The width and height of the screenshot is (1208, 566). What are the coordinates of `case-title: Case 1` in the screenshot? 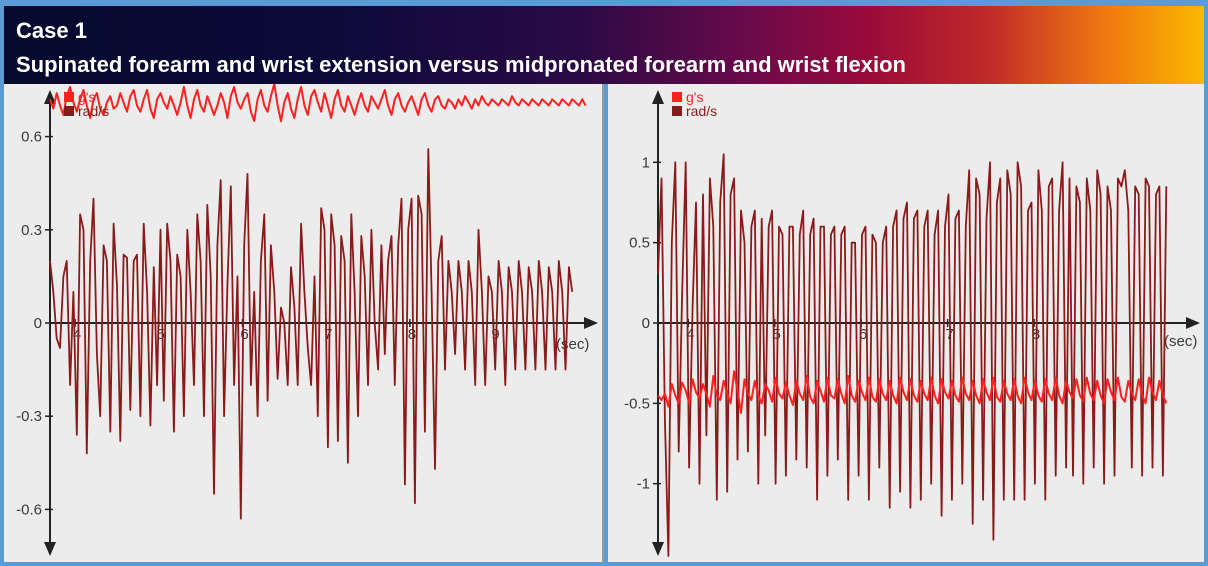 It's located at (51, 30).